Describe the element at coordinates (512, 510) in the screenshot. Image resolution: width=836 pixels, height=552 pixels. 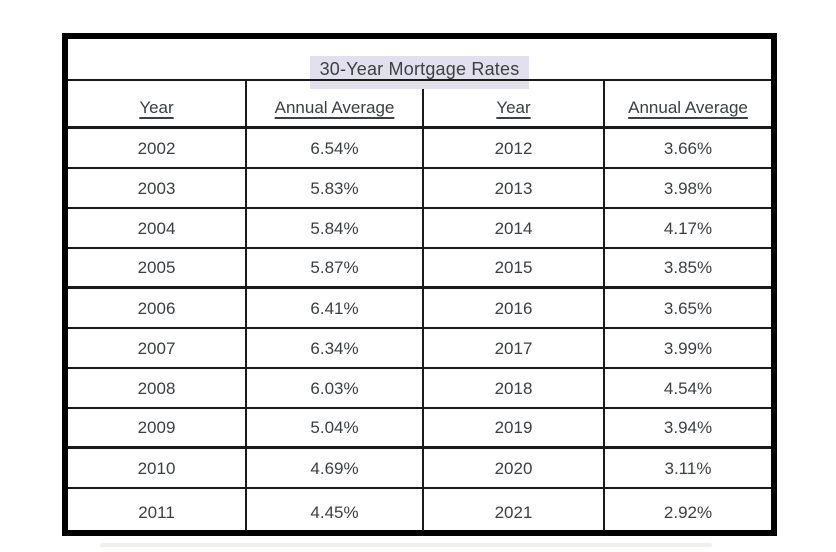
I see `table-cell: 2021` at that location.